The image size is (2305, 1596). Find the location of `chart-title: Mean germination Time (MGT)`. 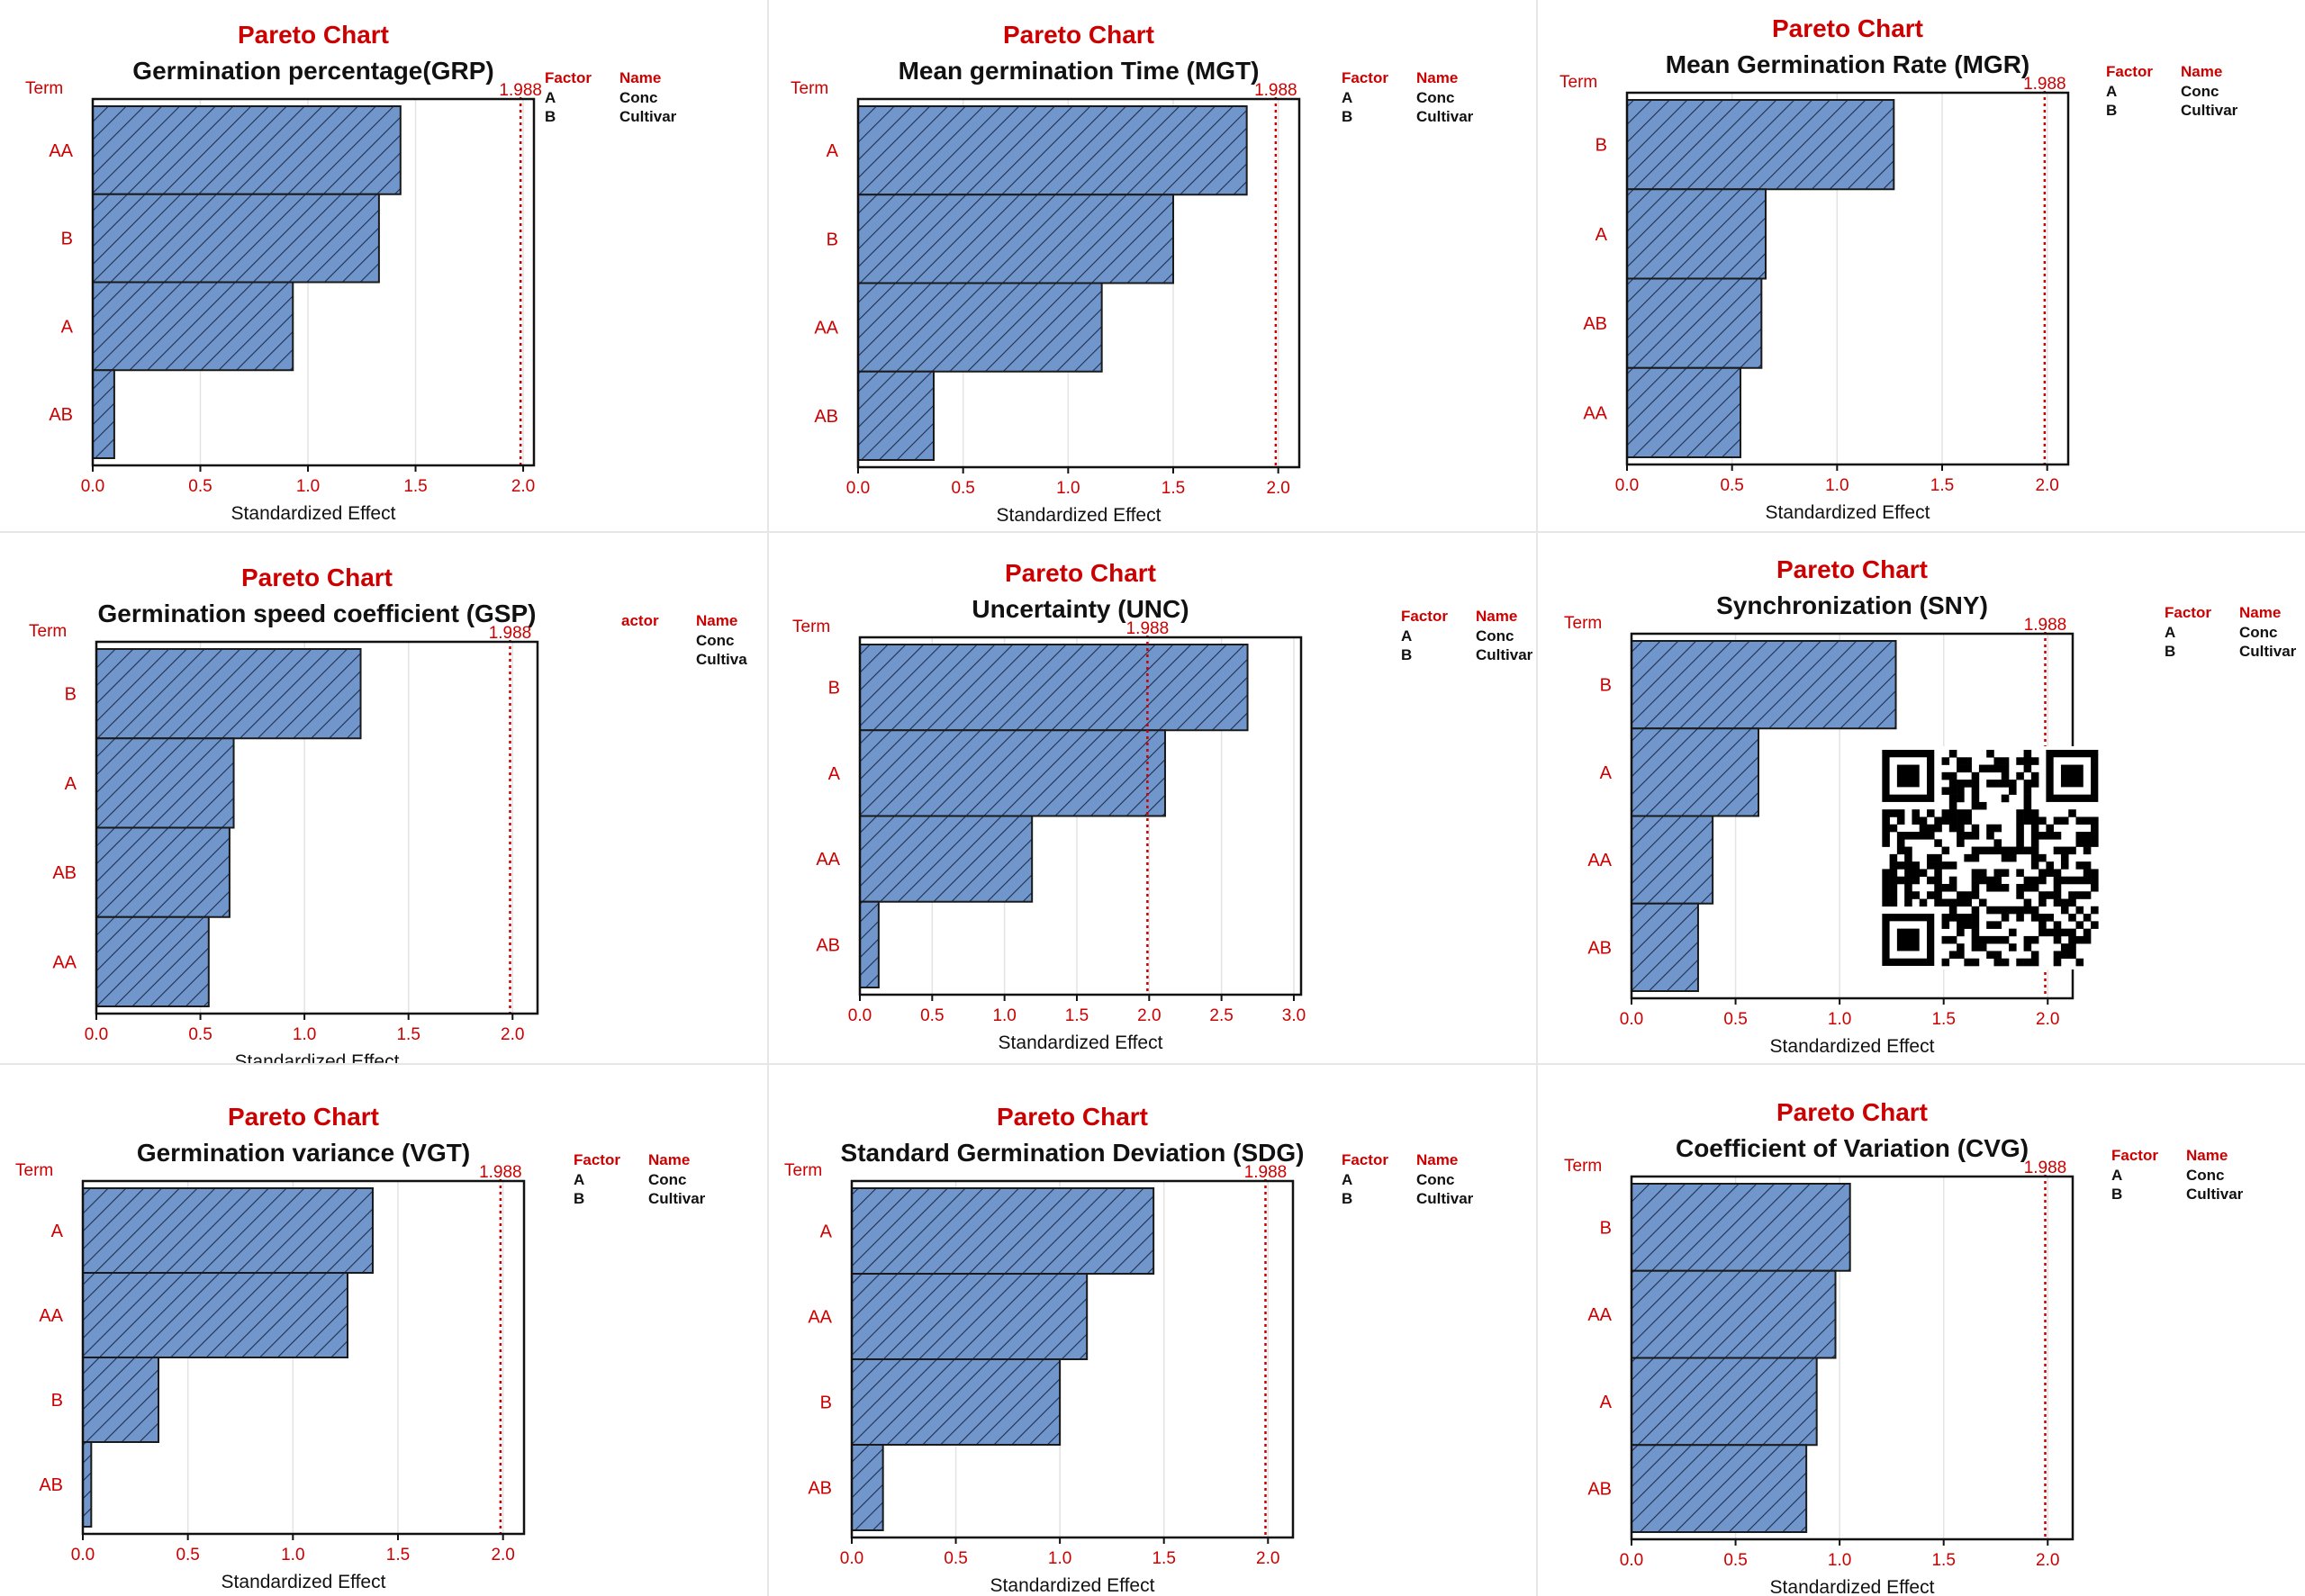

chart-title: Mean germination Time (MGT) is located at coordinates (1079, 71).